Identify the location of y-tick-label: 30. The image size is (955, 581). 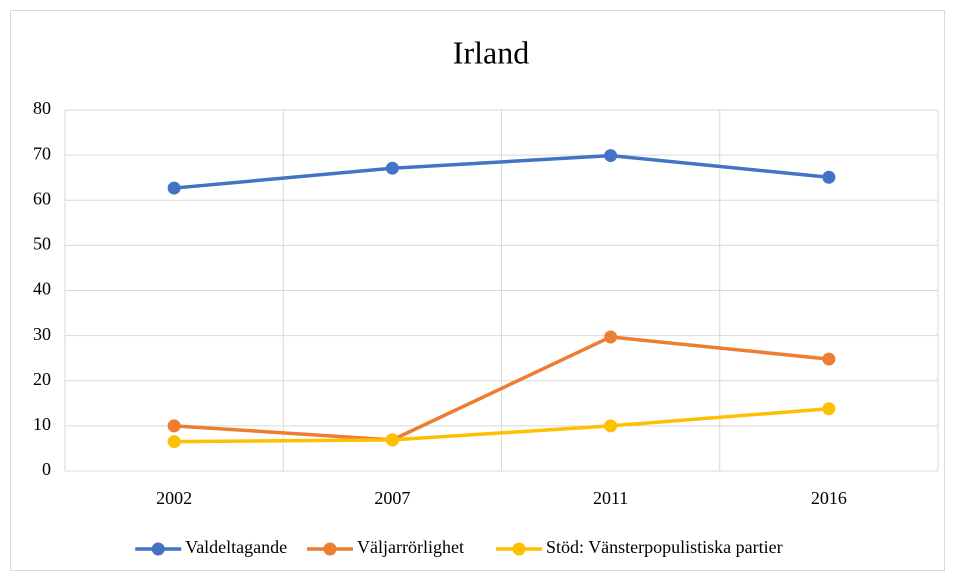
(42, 334).